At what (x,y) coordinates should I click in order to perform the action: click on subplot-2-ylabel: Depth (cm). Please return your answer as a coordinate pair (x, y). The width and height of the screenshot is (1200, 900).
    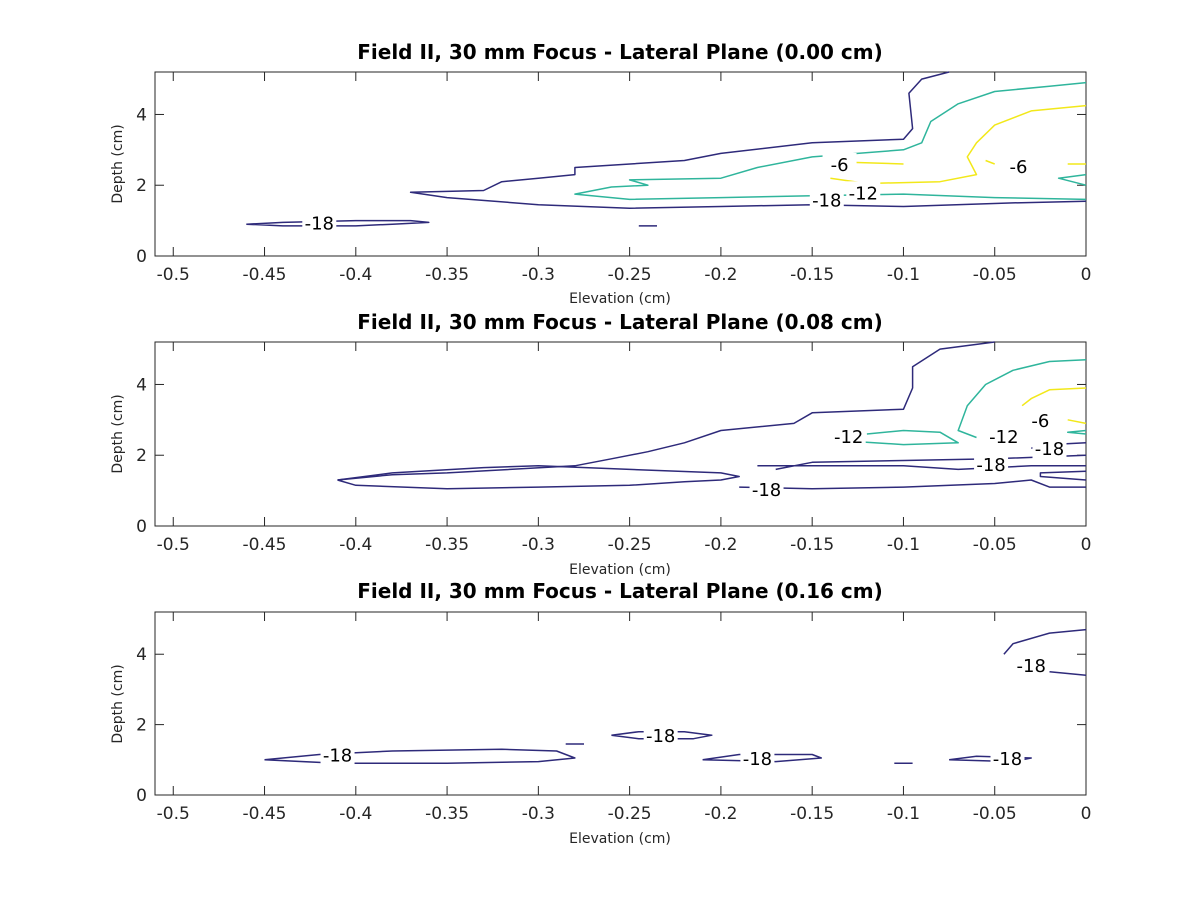
    Looking at the image, I should click on (118, 433).